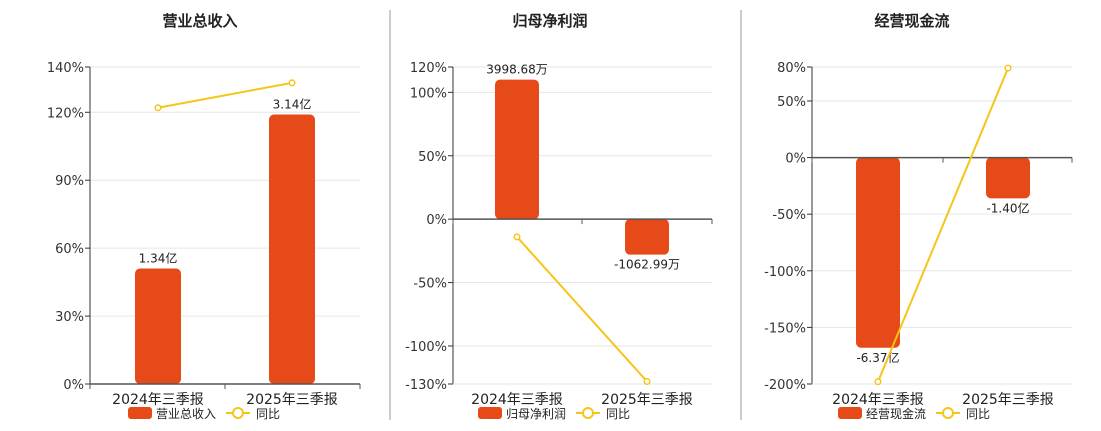 The width and height of the screenshot is (1101, 431). What do you see at coordinates (896, 413) in the screenshot?
I see `legend-bar-label: 经营现金流` at bounding box center [896, 413].